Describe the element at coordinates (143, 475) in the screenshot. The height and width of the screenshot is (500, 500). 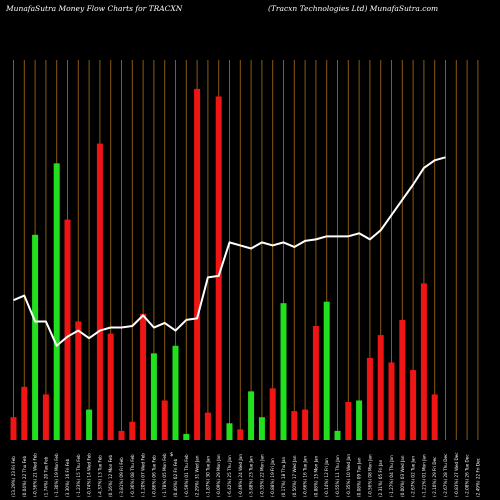
I see `x-tick-label: (-1.20%) 07 Wed Feb` at that location.